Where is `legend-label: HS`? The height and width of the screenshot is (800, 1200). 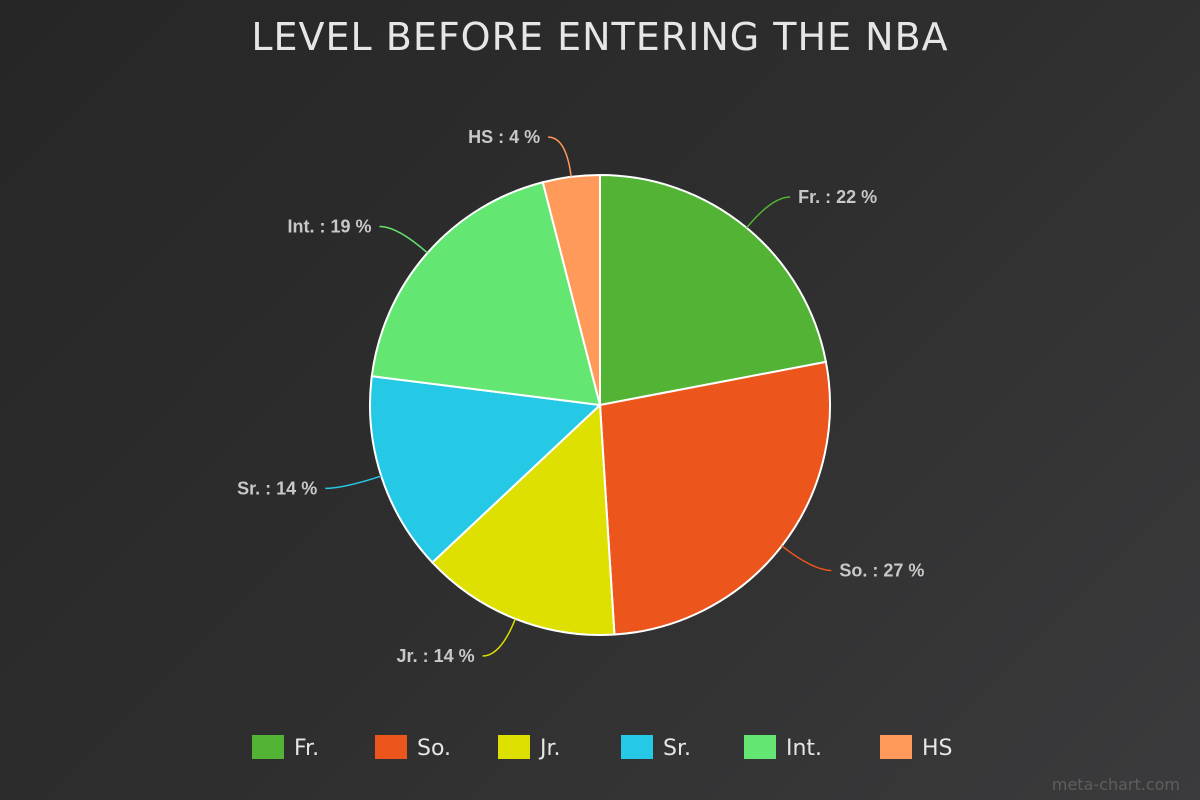 legend-label: HS is located at coordinates (937, 748).